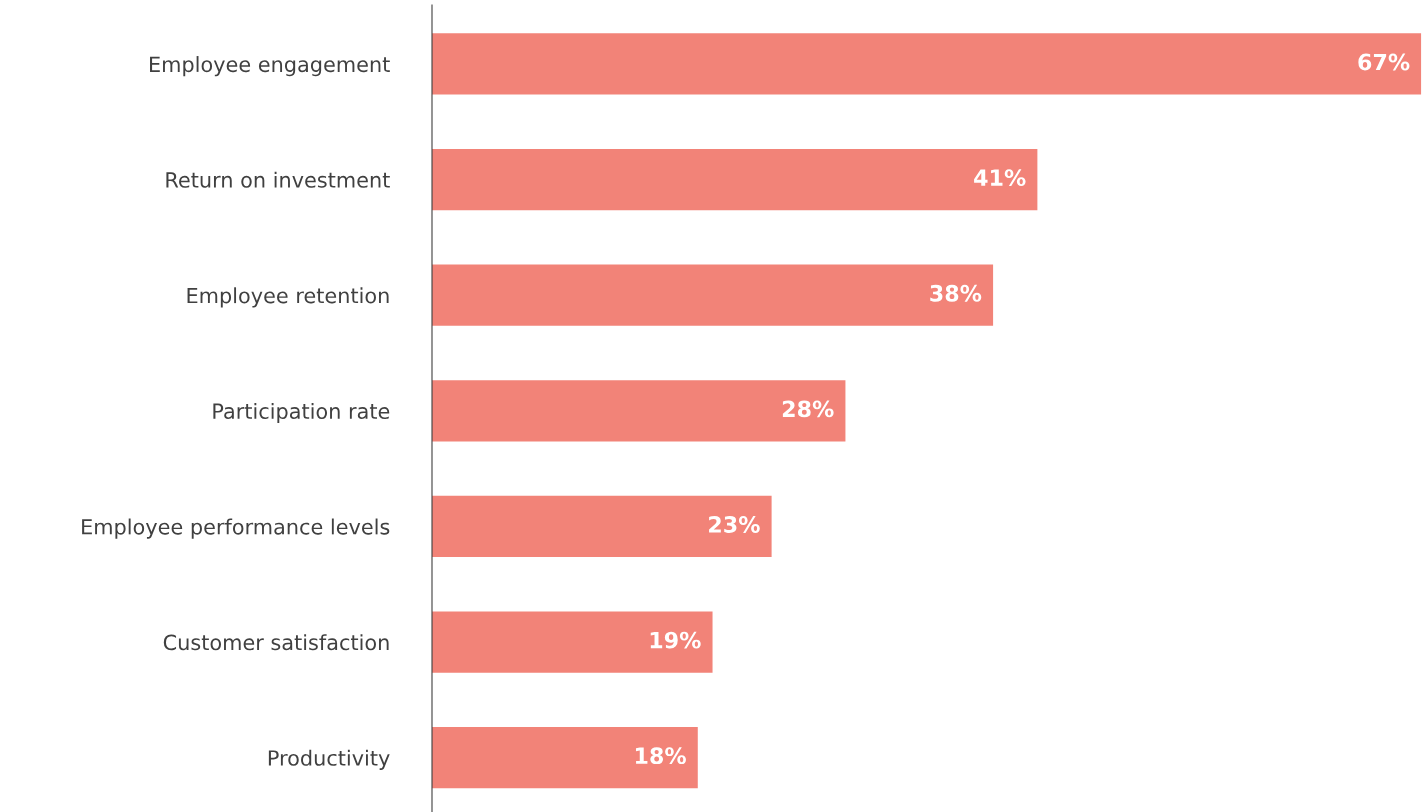 This screenshot has height=812, width=1422. What do you see at coordinates (236, 528) in the screenshot?
I see `y-tick-label: Employee performance levels` at bounding box center [236, 528].